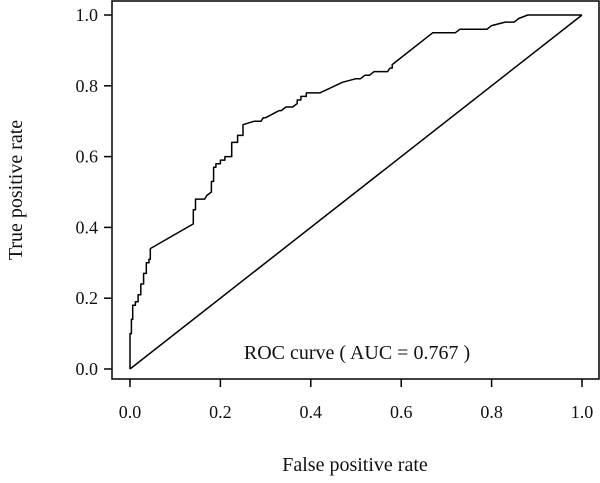 This screenshot has height=483, width=600. Describe the element at coordinates (311, 412) in the screenshot. I see `x-tick-label: 0.4` at that location.